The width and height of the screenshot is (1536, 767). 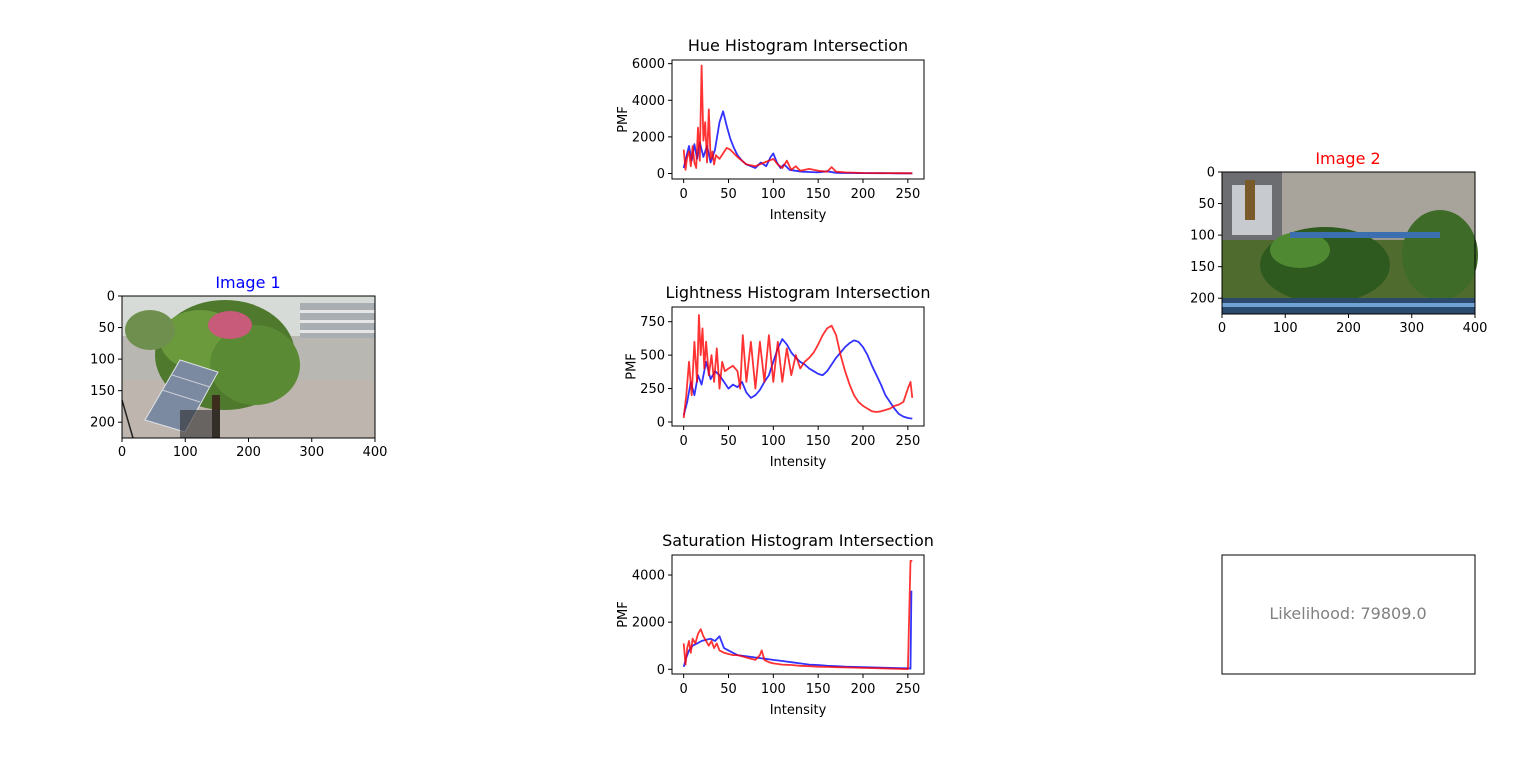 What do you see at coordinates (798, 540) in the screenshot?
I see `chart-title: Saturation Histogram Intersection` at bounding box center [798, 540].